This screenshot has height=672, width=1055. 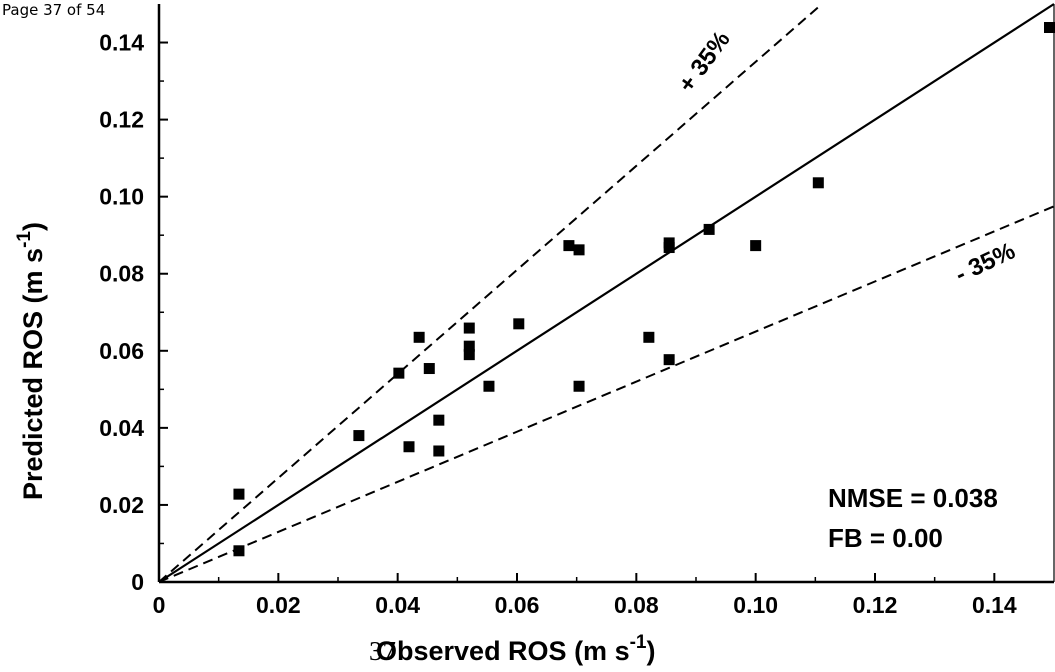 I want to click on y-tick-label: 0.12, so click(x=121, y=120).